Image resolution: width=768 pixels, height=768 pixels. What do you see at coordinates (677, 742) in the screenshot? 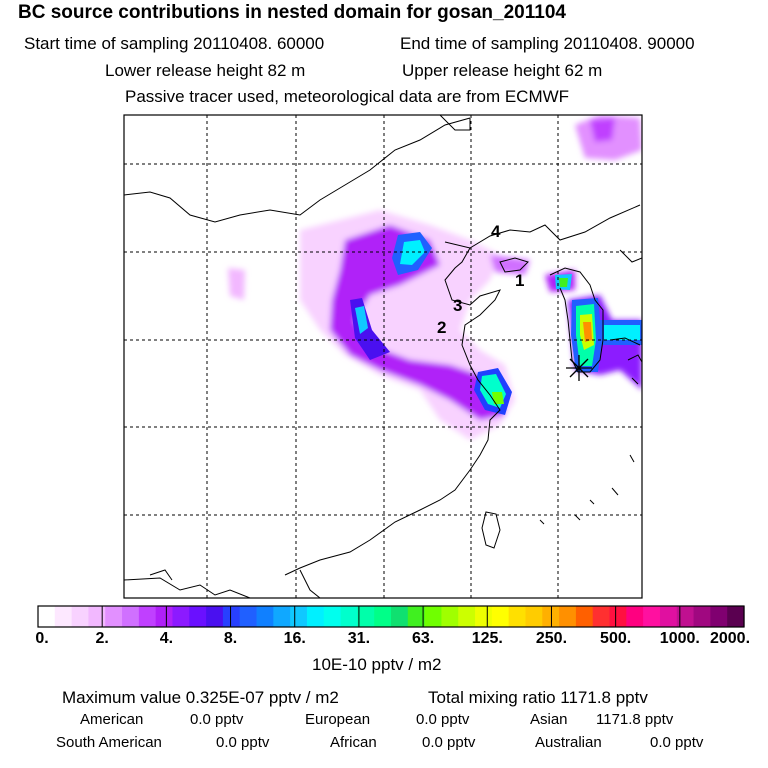
I see `region-value-australian: 0.0 pptv` at bounding box center [677, 742].